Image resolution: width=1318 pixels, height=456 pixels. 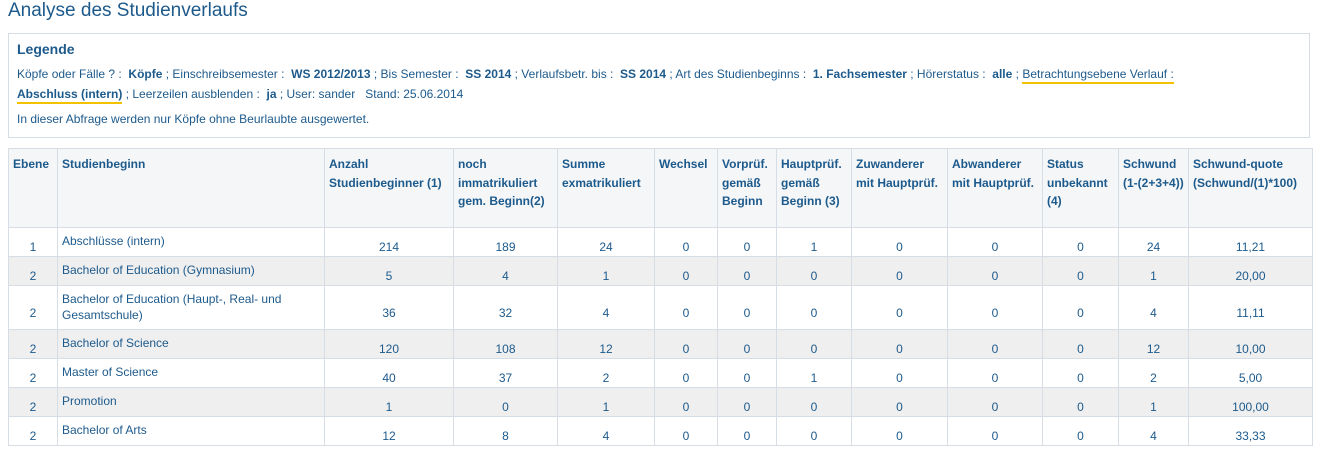 I want to click on bis-semester-value: SS 2014, so click(x=488, y=74).